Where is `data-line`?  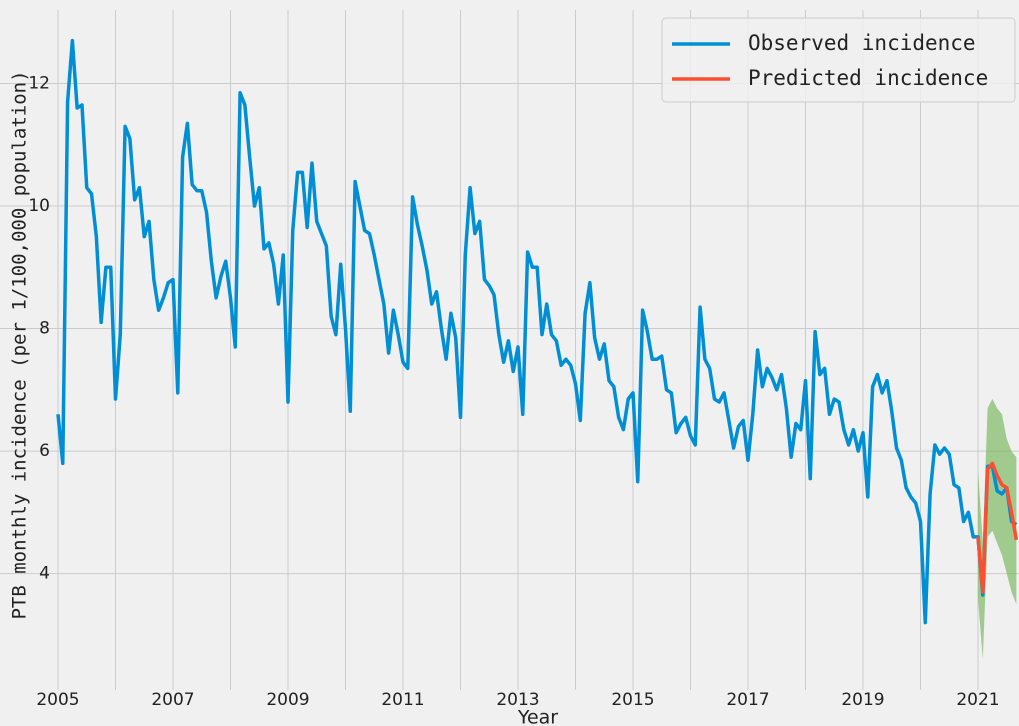
data-line is located at coordinates (997, 527).